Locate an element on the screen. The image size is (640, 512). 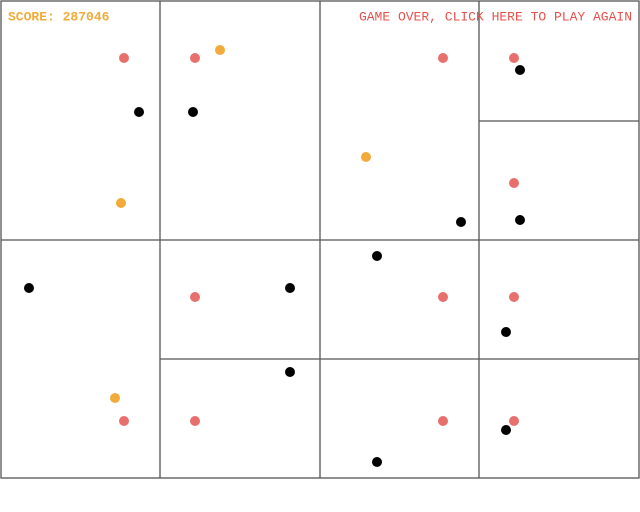
play-again: GAME OVER, CLICK HERE TO PLAY AGAIN is located at coordinates (495, 16).